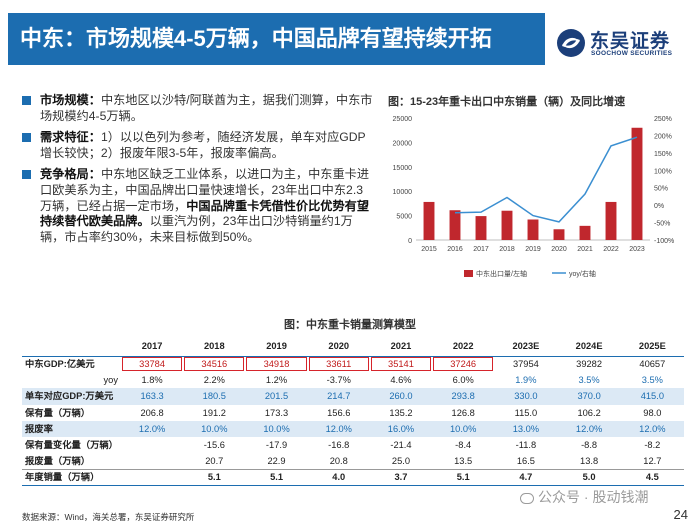 This screenshot has height=525, width=700. I want to click on row-header: yoy, so click(110, 380).